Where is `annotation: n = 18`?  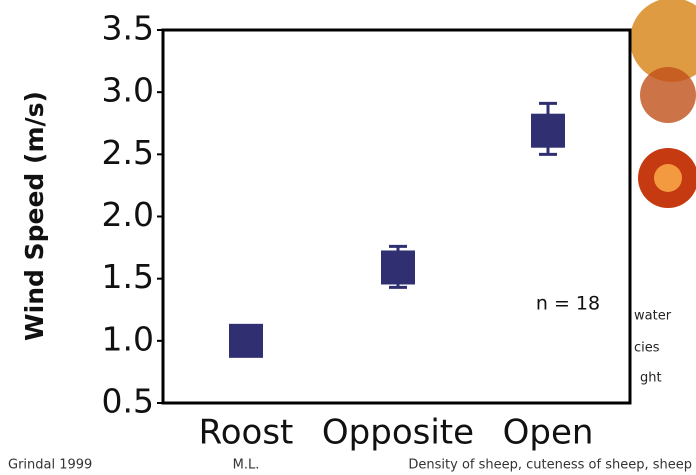
annotation: n = 18 is located at coordinates (568, 304).